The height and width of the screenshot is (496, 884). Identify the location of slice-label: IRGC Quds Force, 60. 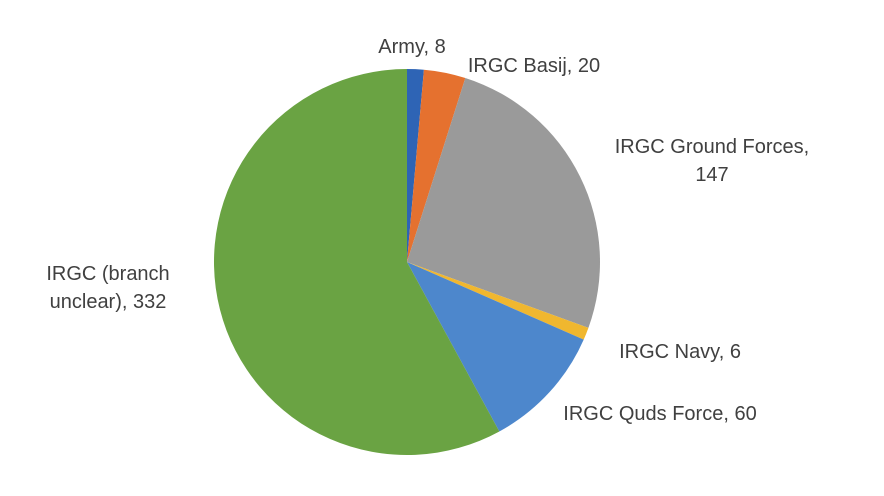
(659, 414).